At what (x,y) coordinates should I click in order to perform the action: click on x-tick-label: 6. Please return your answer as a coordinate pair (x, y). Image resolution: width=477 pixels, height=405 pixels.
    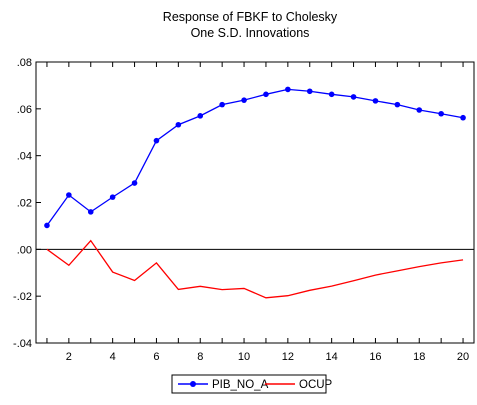
    Looking at the image, I should click on (156, 357).